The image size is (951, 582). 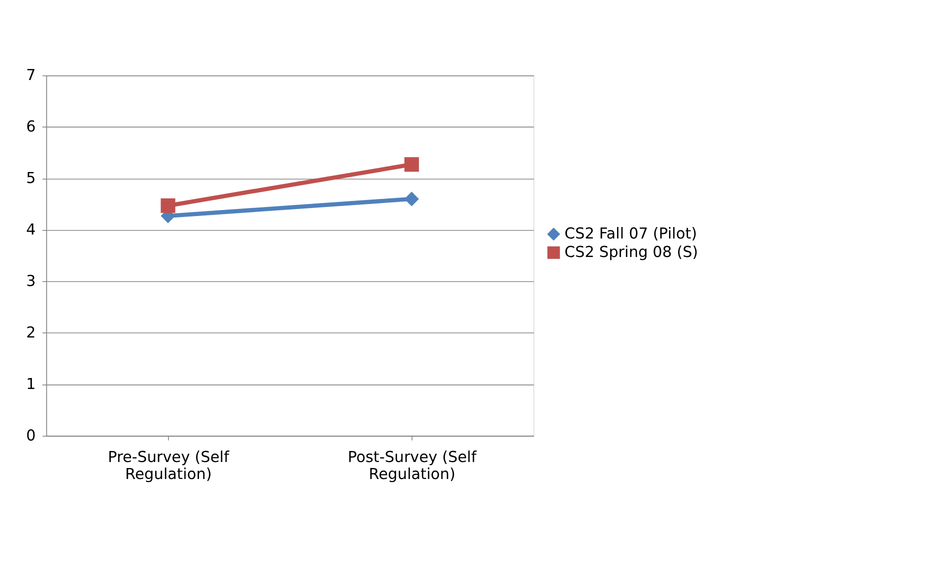 I want to click on x-tick-label: Post-Survey (Self Regulation), so click(x=413, y=466).